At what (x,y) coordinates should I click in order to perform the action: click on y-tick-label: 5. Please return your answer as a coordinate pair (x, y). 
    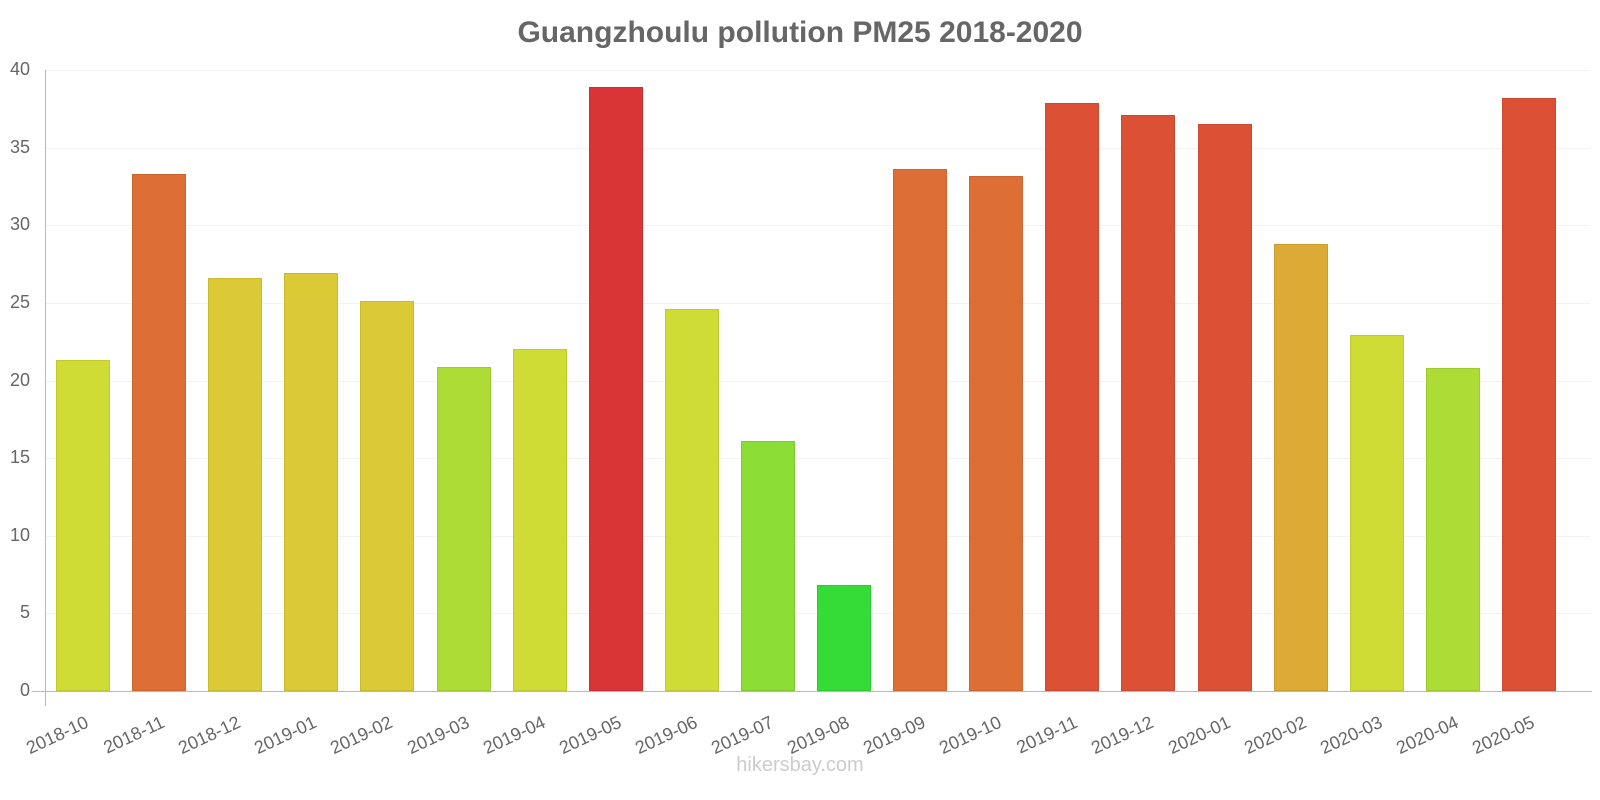
    Looking at the image, I should click on (24, 612).